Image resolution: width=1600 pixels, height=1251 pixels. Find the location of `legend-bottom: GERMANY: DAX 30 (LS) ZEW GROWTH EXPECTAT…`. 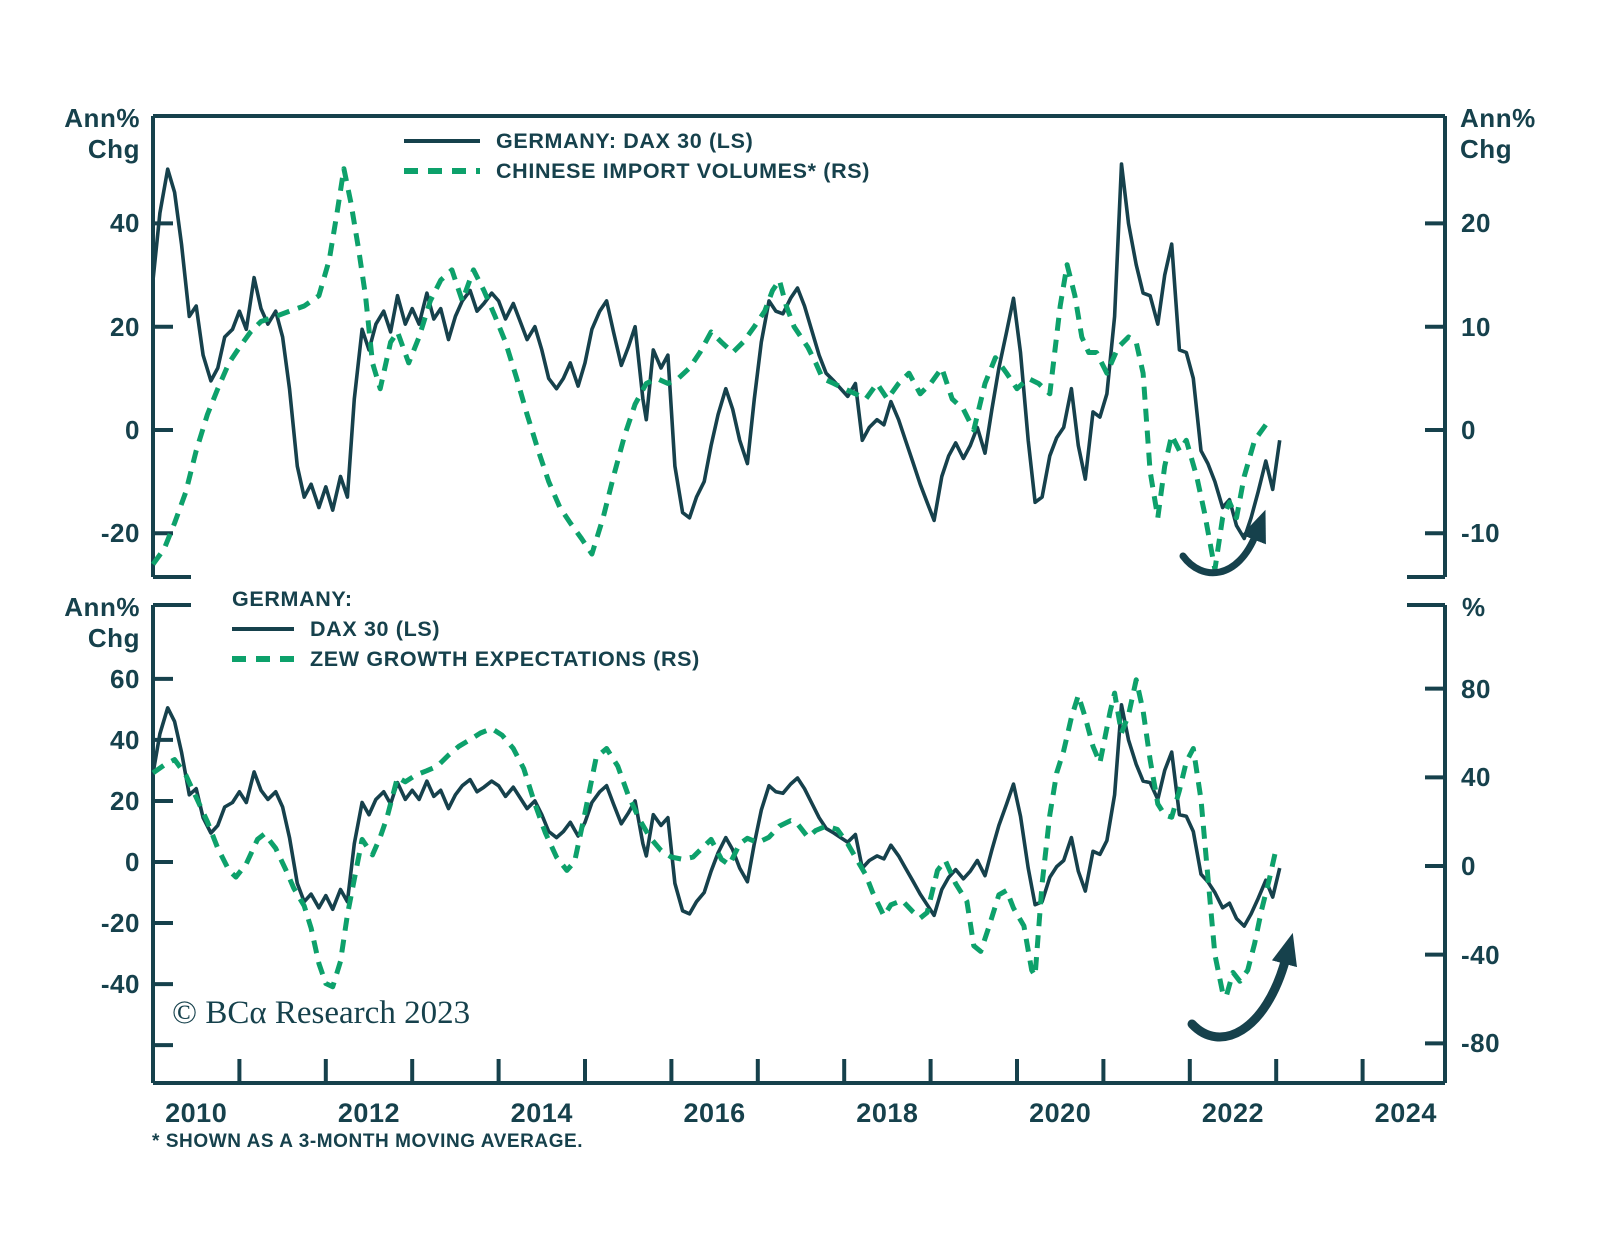

legend-bottom: GERMANY: DAX 30 (LS) ZEW GROWTH EXPECTAT… is located at coordinates (466, 629).